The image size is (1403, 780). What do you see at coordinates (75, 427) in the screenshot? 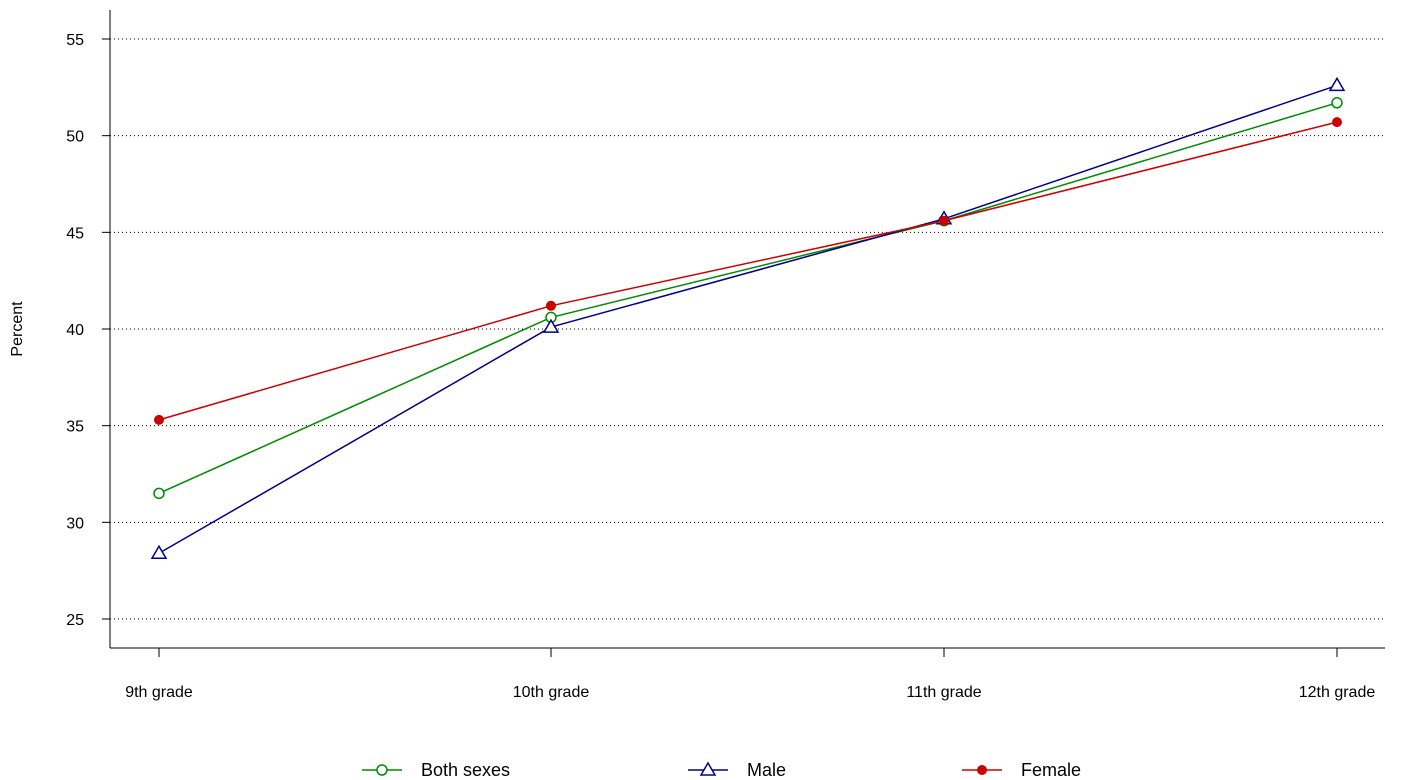
I see `y-tick-label: 35` at bounding box center [75, 427].